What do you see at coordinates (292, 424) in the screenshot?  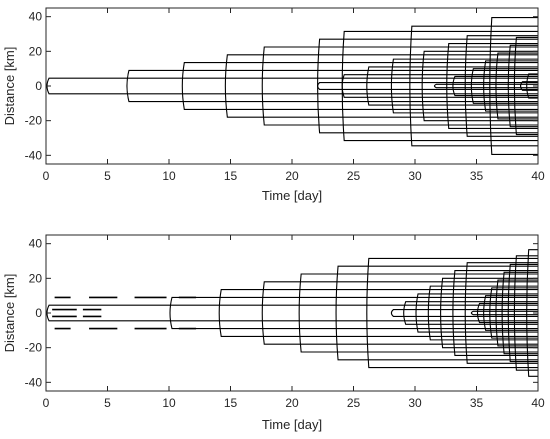 I see `bottom-x-axis-label: Time [day]` at bounding box center [292, 424].